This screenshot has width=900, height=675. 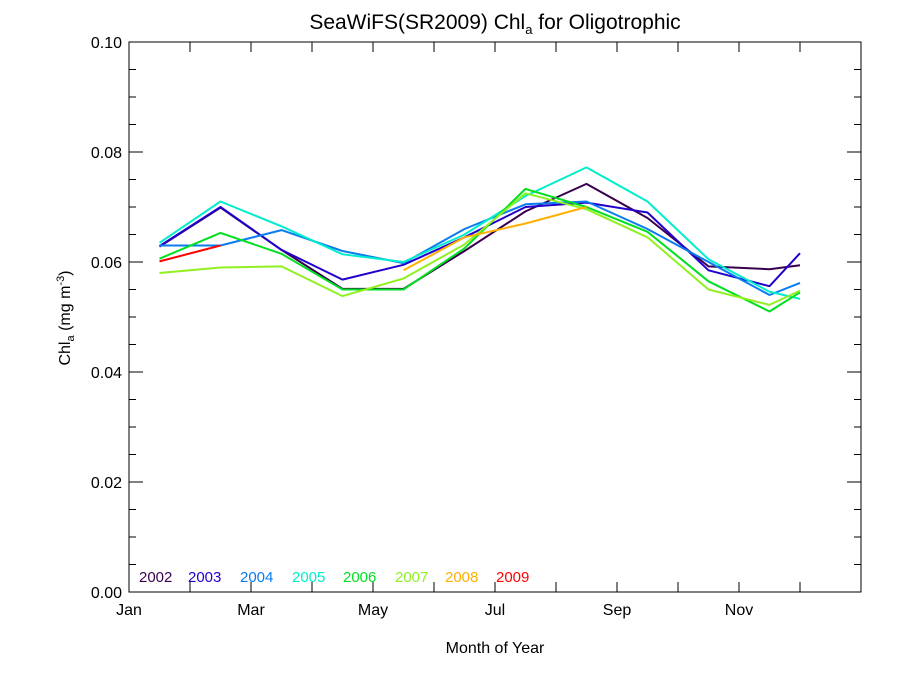 What do you see at coordinates (461, 577) in the screenshot?
I see `legend-entry-2008: 2008` at bounding box center [461, 577].